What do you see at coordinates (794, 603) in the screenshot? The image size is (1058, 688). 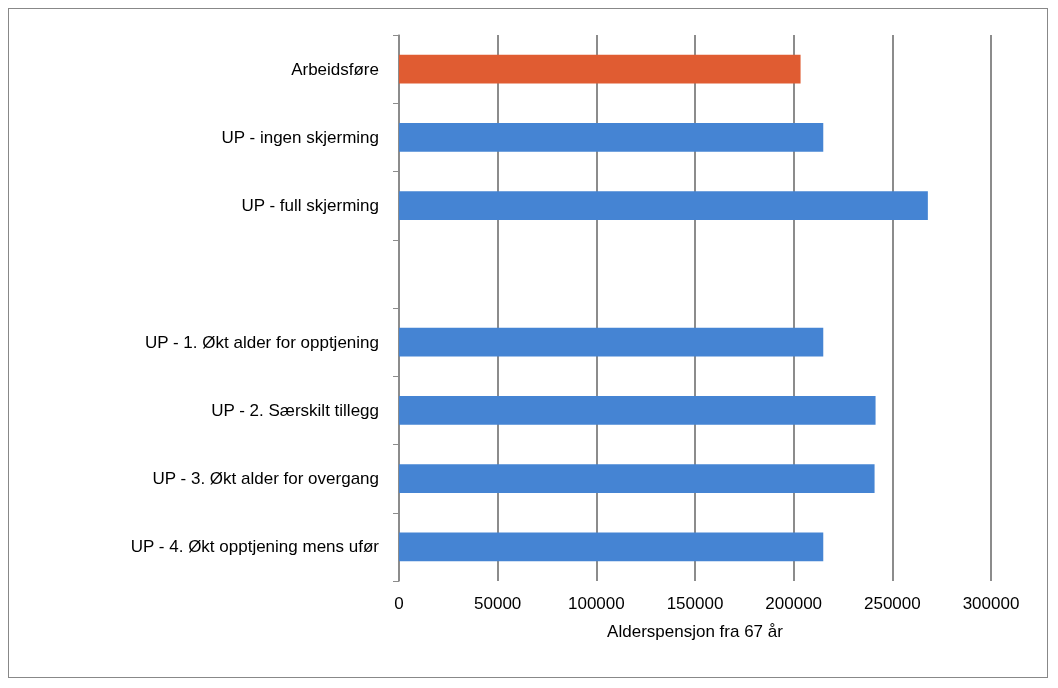 I see `x-tick-label: 200000` at bounding box center [794, 603].